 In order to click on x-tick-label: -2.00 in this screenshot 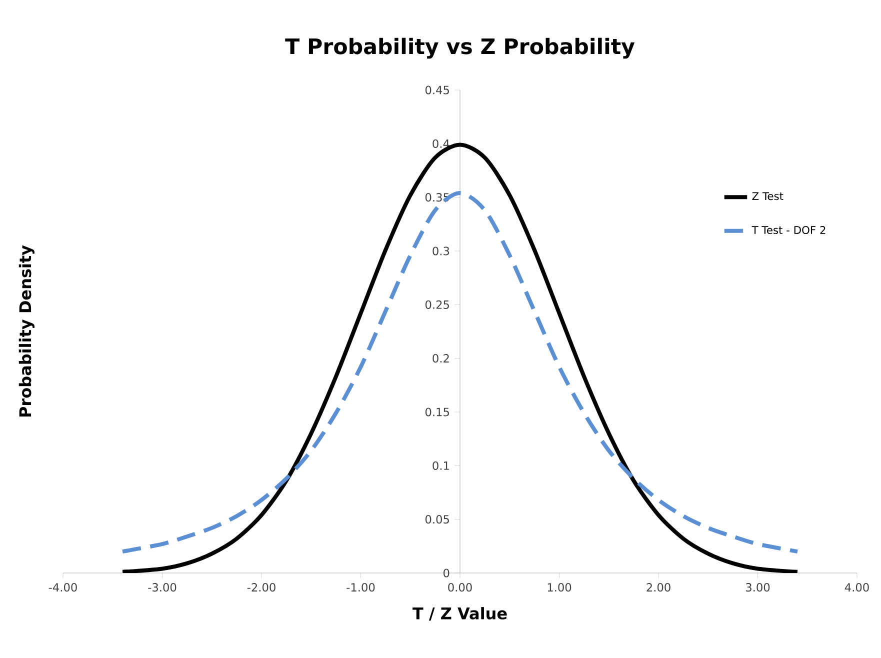, I will do `click(261, 587)`.